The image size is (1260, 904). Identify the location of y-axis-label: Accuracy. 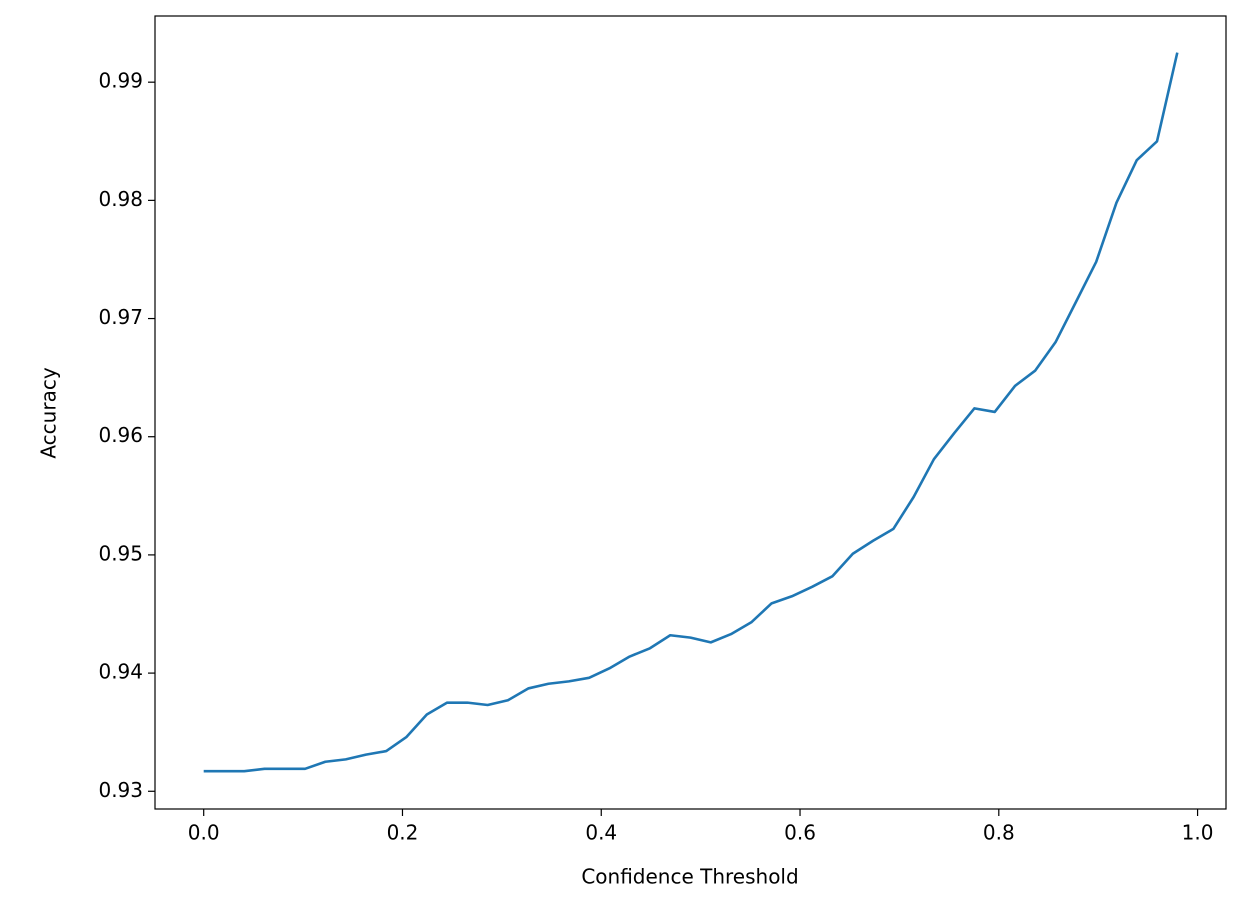
(49, 412).